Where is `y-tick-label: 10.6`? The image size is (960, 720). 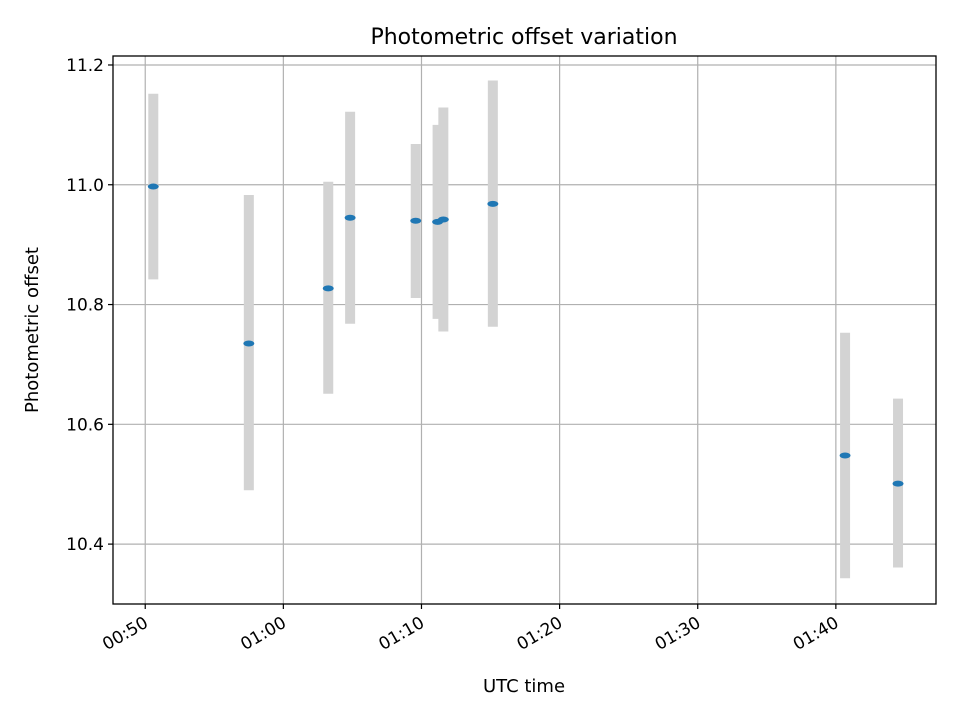 y-tick-label: 10.6 is located at coordinates (85, 425).